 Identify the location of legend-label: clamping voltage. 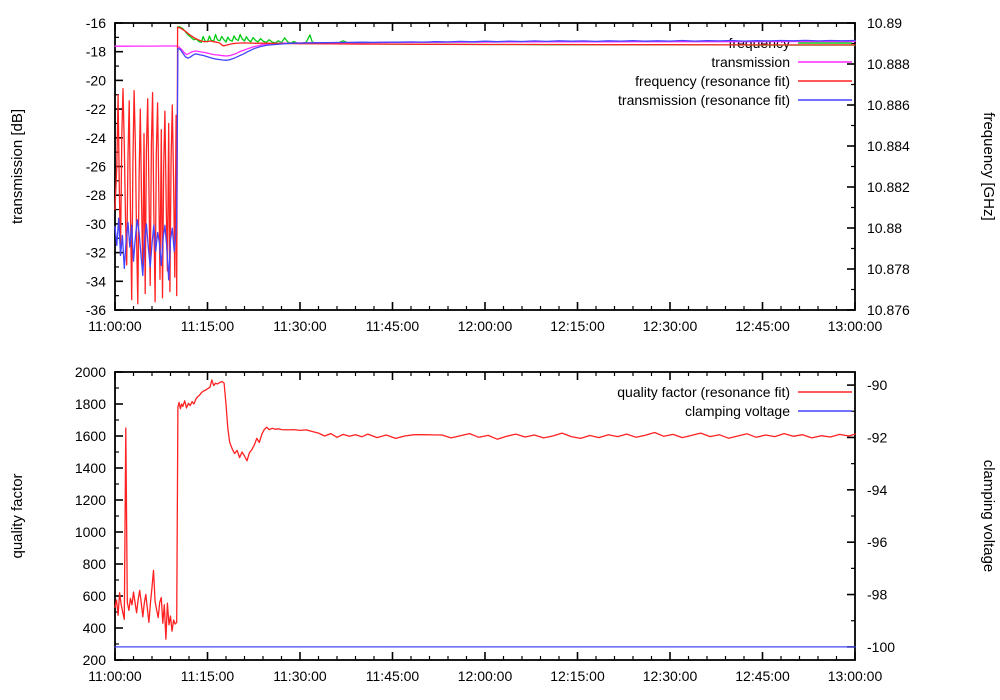
(737, 411).